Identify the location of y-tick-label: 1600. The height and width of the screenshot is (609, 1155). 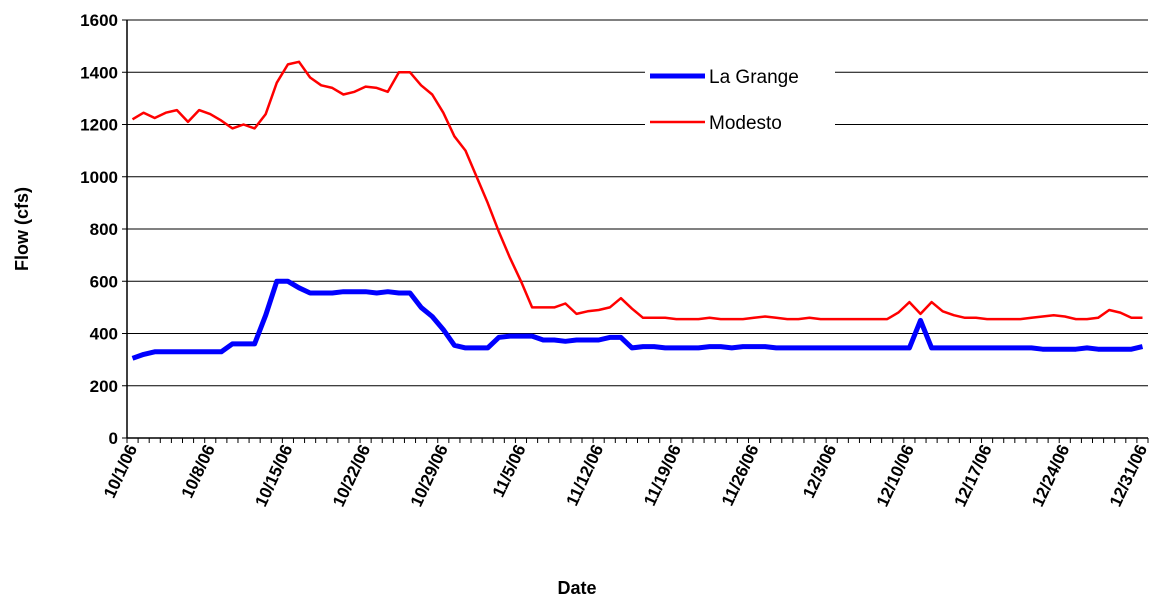
(99, 20).